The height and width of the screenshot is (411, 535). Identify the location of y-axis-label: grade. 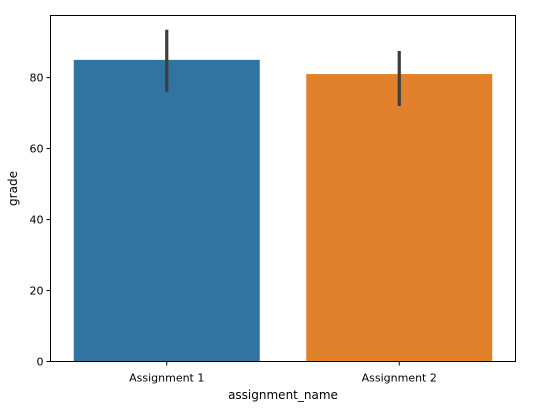
(13, 188).